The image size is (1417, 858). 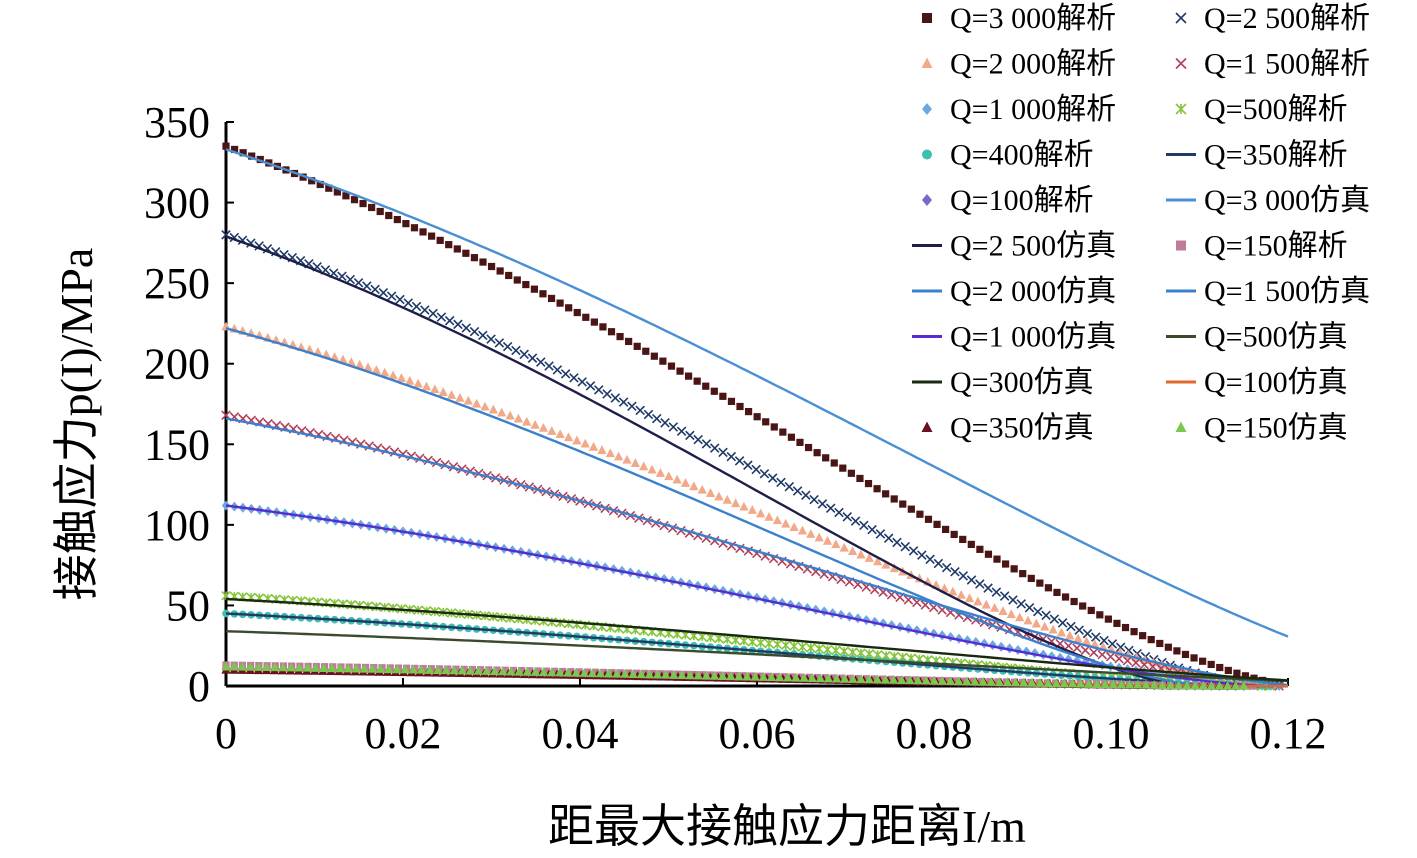 I want to click on legend-entry-label: Q=2 500仿真, so click(x=1033, y=246).